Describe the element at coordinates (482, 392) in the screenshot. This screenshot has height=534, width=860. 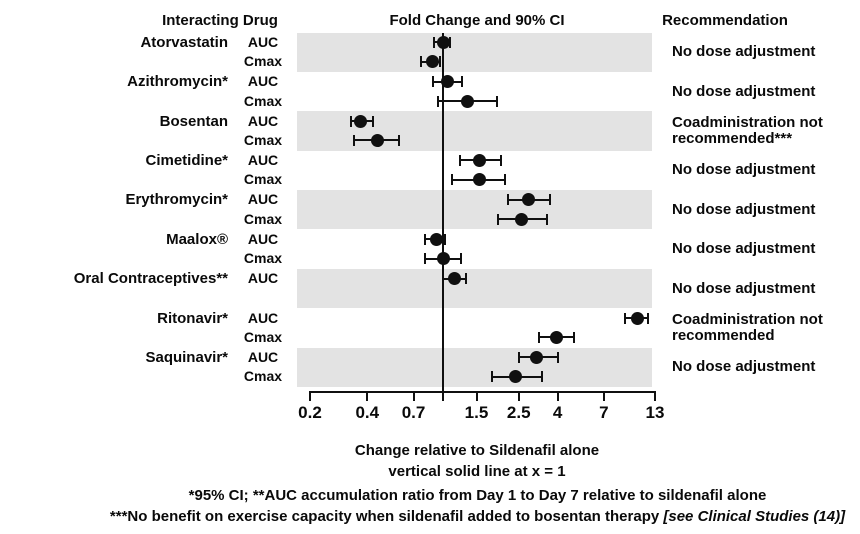
I see `x-axis-line` at that location.